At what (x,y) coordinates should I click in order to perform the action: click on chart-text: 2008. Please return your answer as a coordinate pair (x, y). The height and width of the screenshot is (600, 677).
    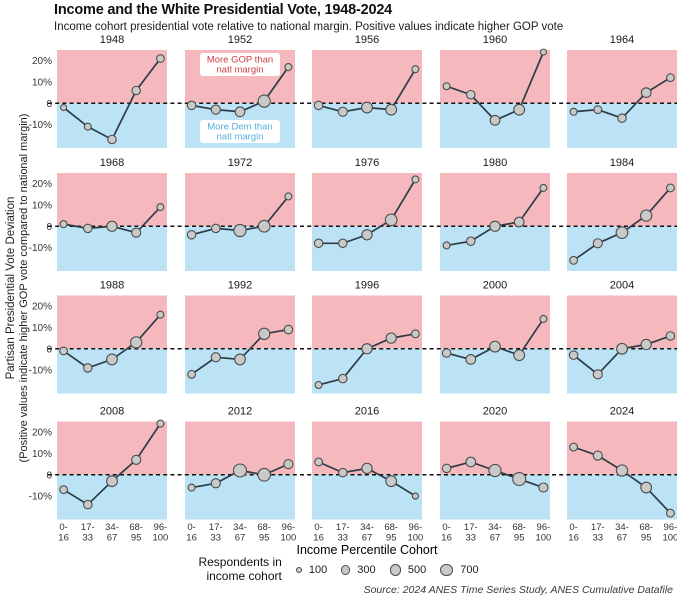
    Looking at the image, I should click on (112, 412).